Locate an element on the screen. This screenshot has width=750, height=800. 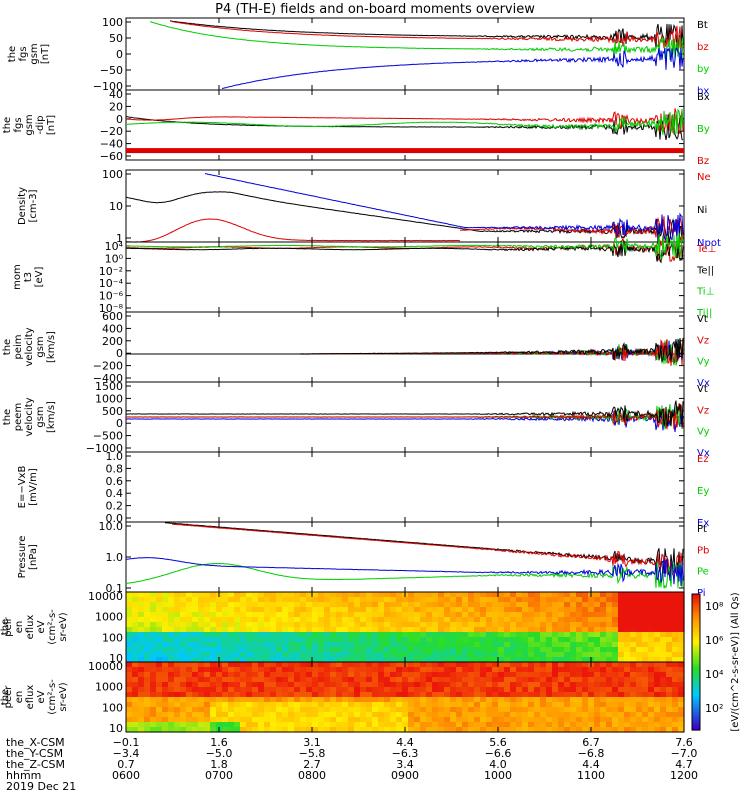
legend-entry: Vx is located at coordinates (703, 453).